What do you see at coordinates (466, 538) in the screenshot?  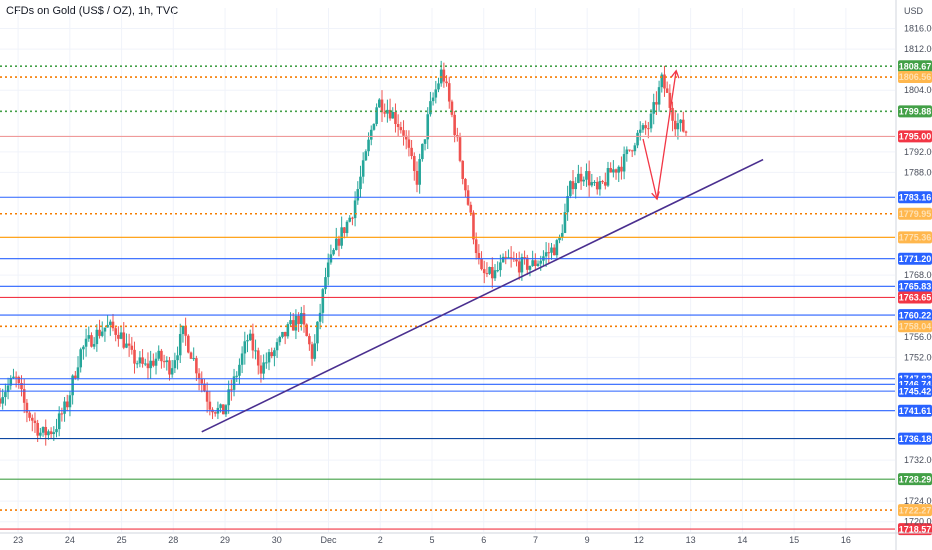 I see `time-axis: 23 24 25 28 29 30 Dec 2 5 6 7 9 12 13 14 15 16` at bounding box center [466, 538].